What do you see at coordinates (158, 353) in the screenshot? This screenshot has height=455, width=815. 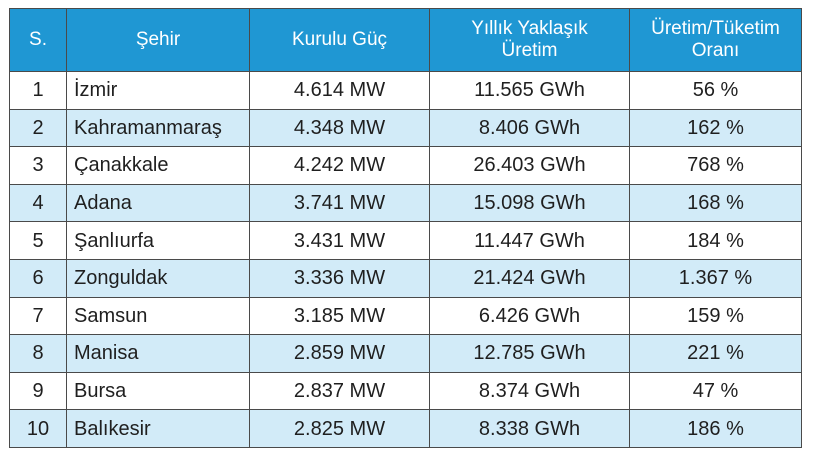 I see `cell-city: Manisa` at bounding box center [158, 353].